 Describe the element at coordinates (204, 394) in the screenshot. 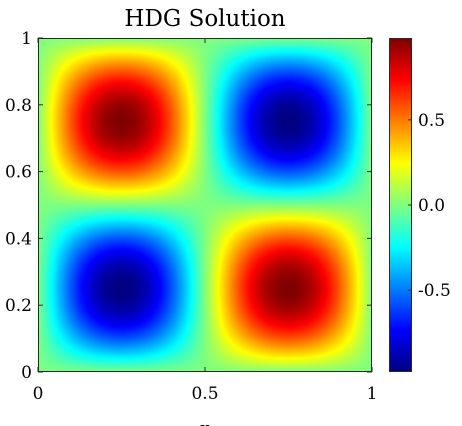

I see `x-tick-label: 0.5` at that location.